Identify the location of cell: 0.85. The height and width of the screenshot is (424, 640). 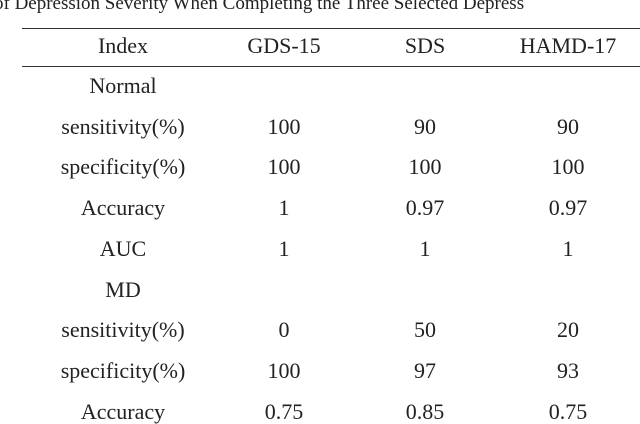
(425, 411).